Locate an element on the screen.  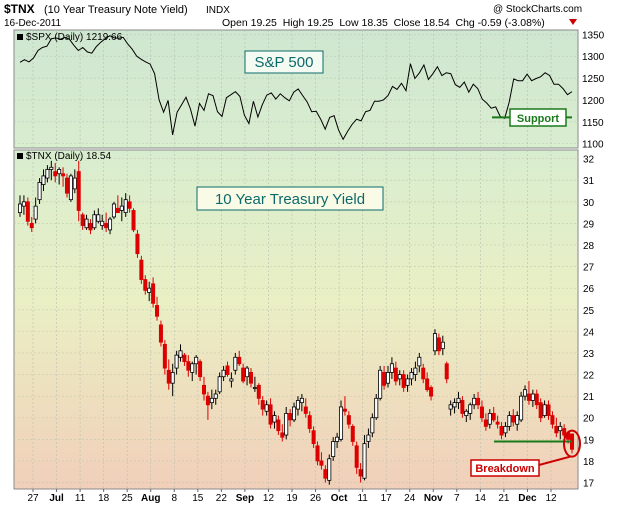
x-tick-label: 21 is located at coordinates (504, 498).